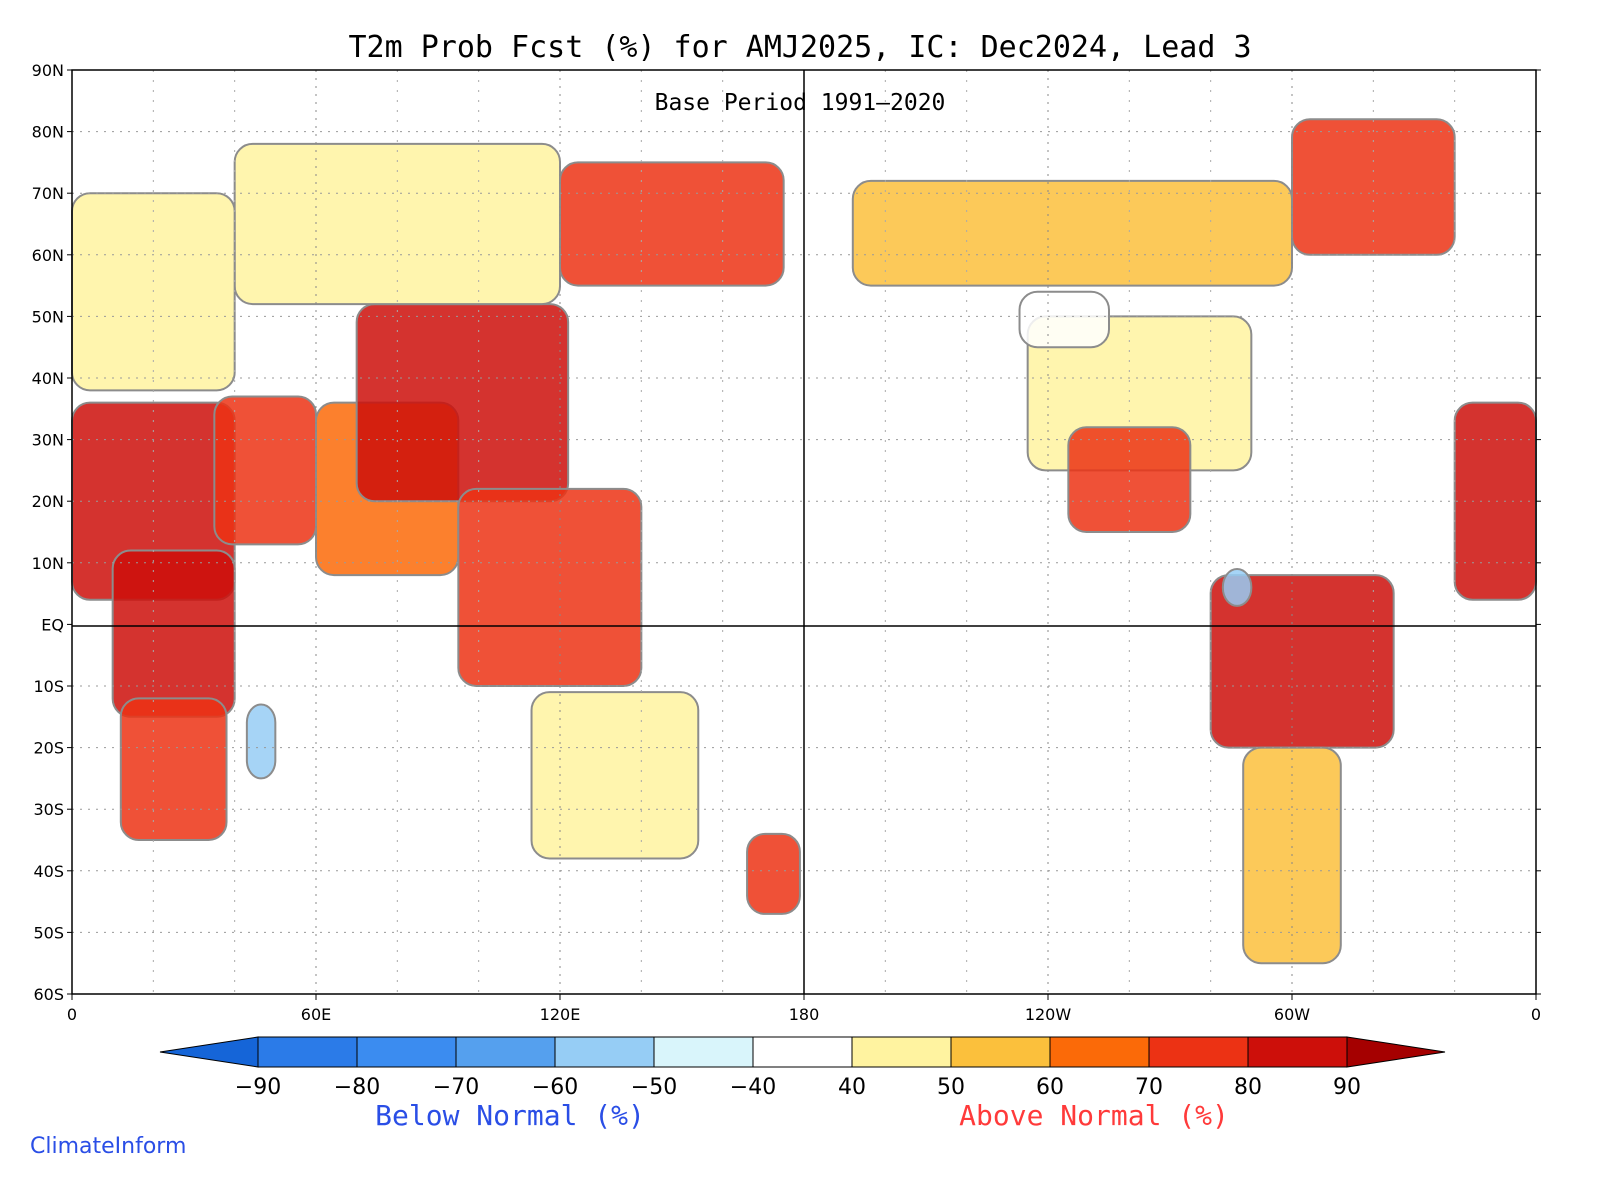  Describe the element at coordinates (48, 809) in the screenshot. I see `lat-tick-label: 30S` at that location.